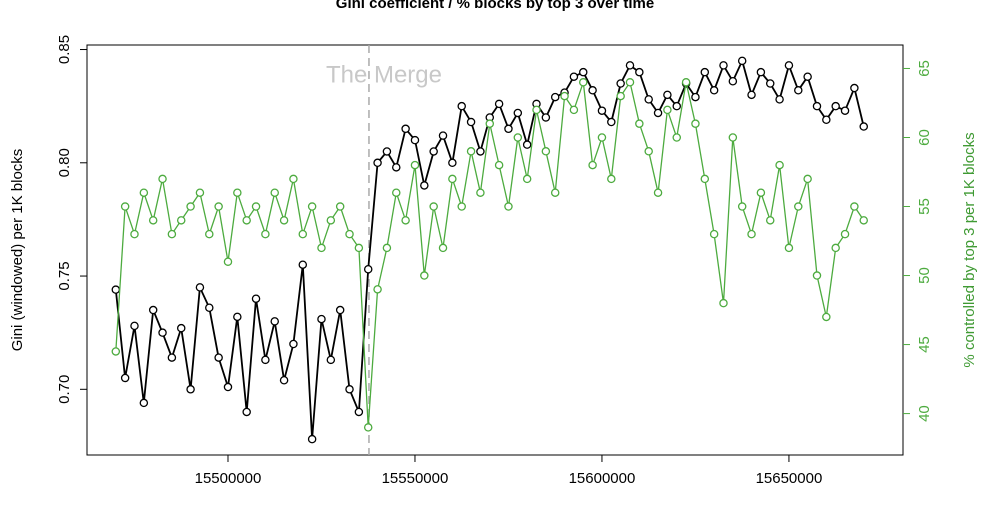 The image size is (990, 520). What do you see at coordinates (789, 478) in the screenshot?
I see `x-tick-label: 15650000` at bounding box center [789, 478].